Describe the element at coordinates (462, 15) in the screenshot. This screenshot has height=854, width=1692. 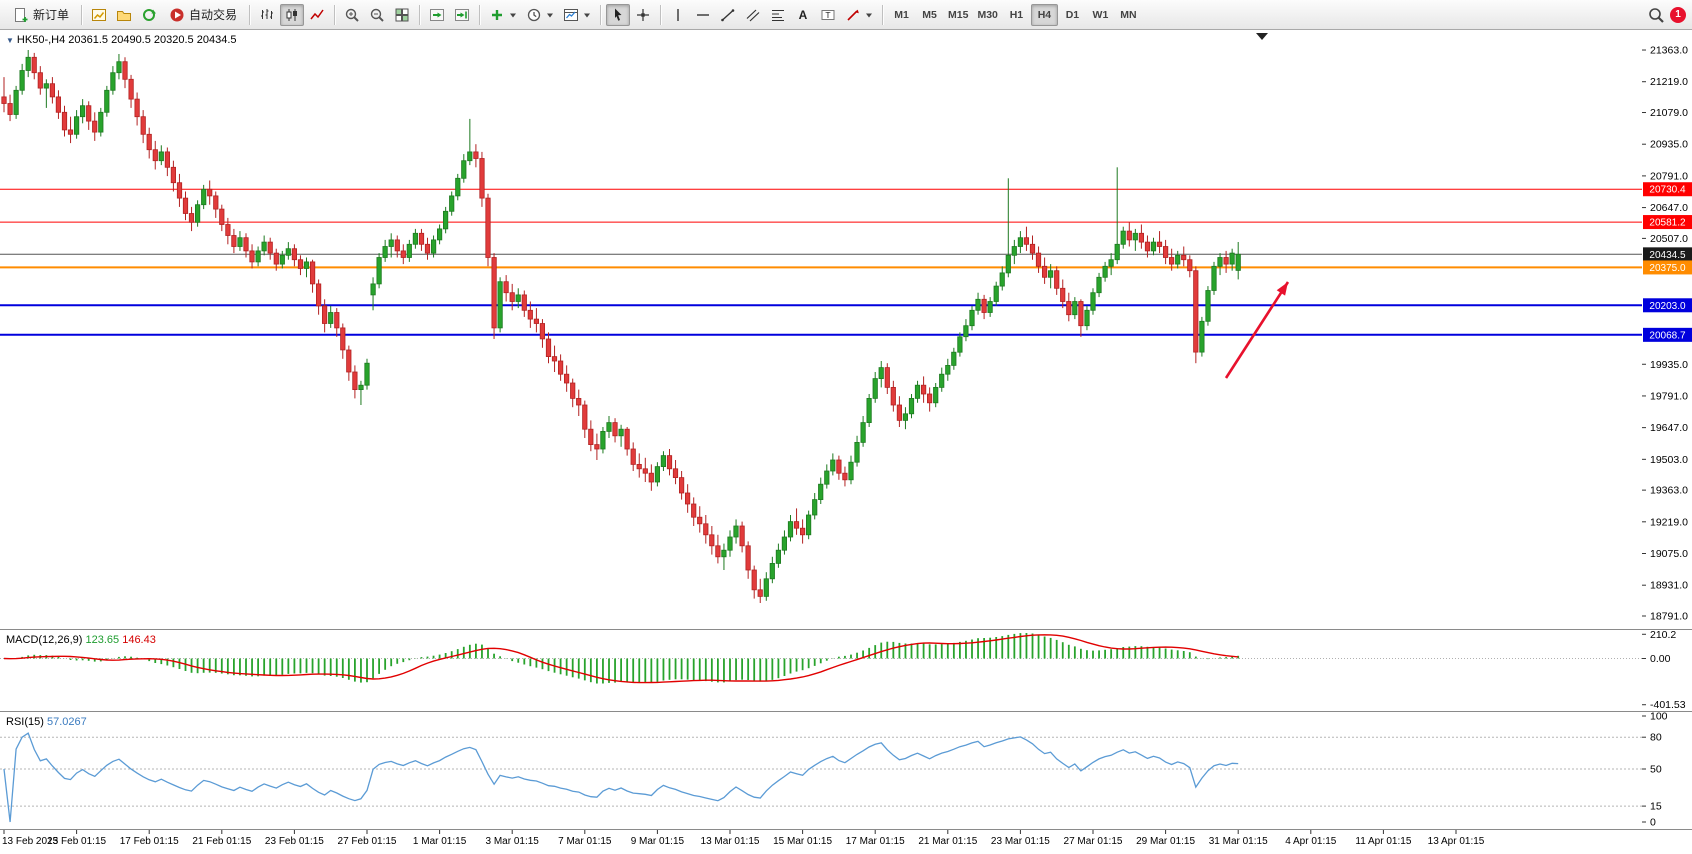
I see `chart-shift-button` at that location.